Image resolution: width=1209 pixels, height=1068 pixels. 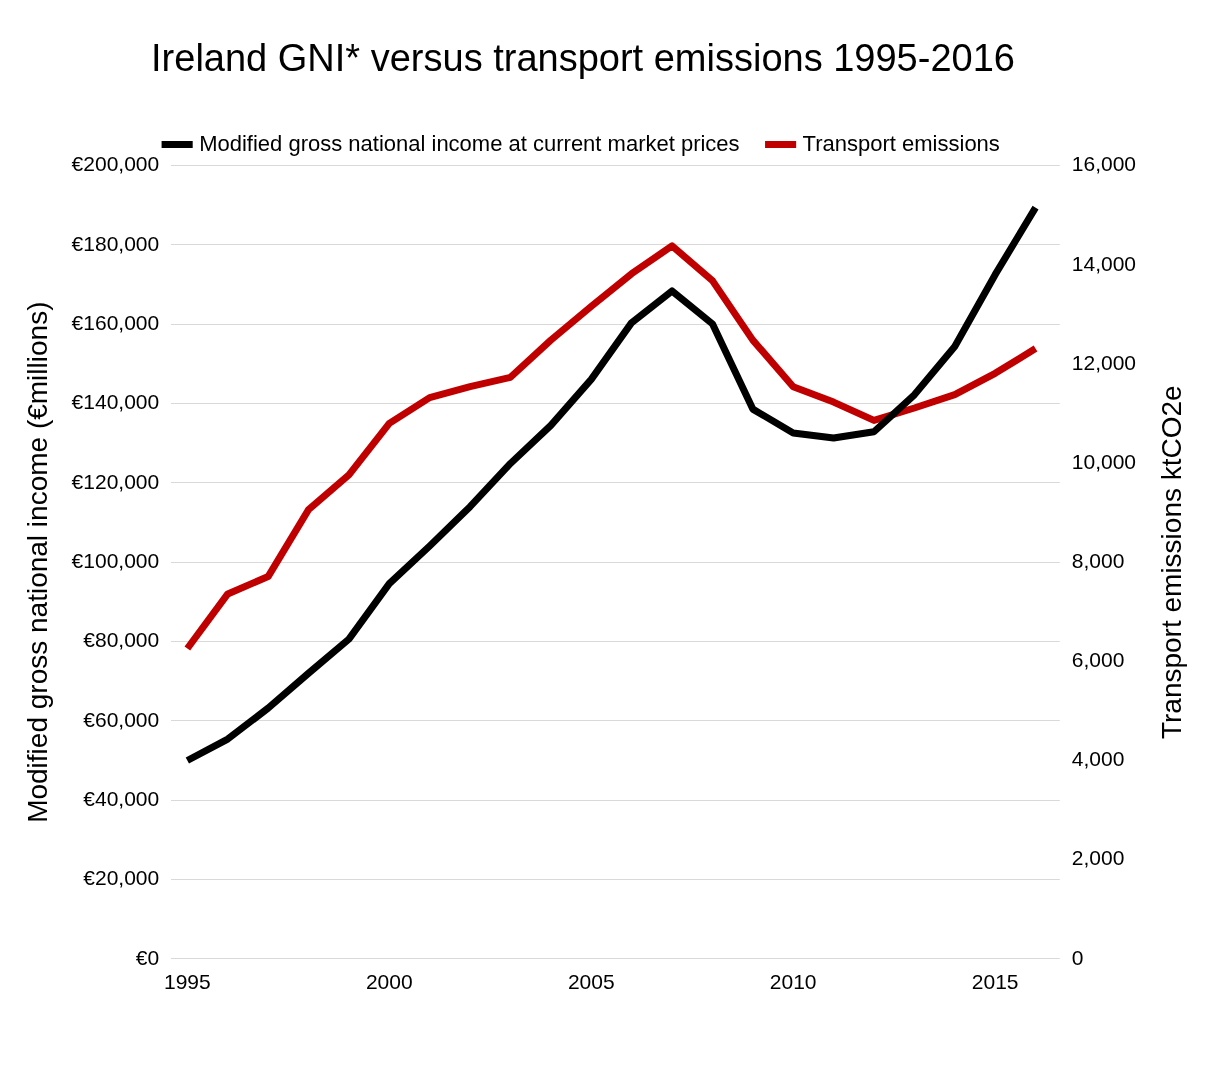 I want to click on y2-tick-label: 16,000, so click(x=1103, y=164).